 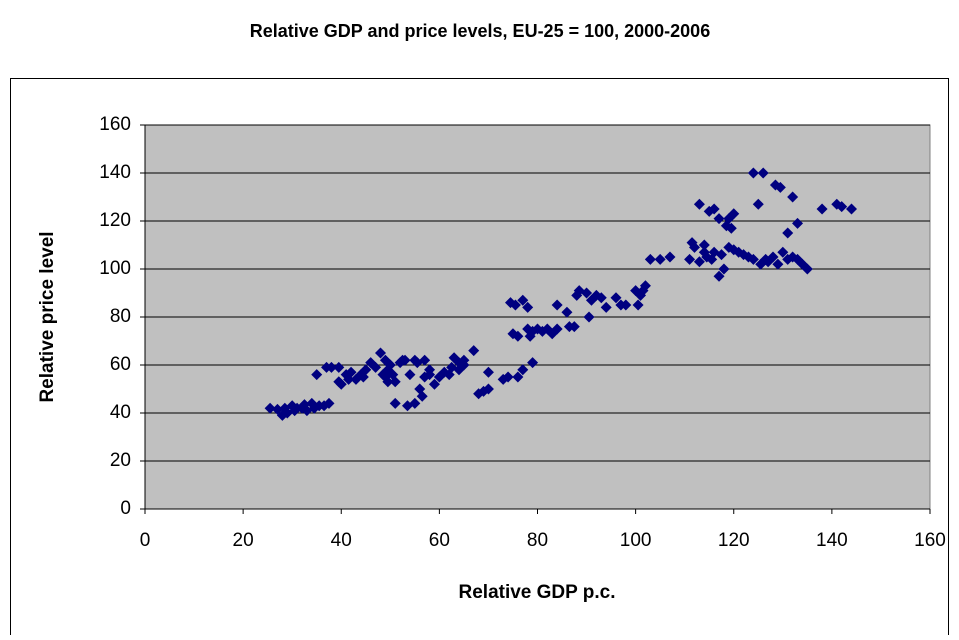 What do you see at coordinates (243, 540) in the screenshot?
I see `x-tick-label: 20` at bounding box center [243, 540].